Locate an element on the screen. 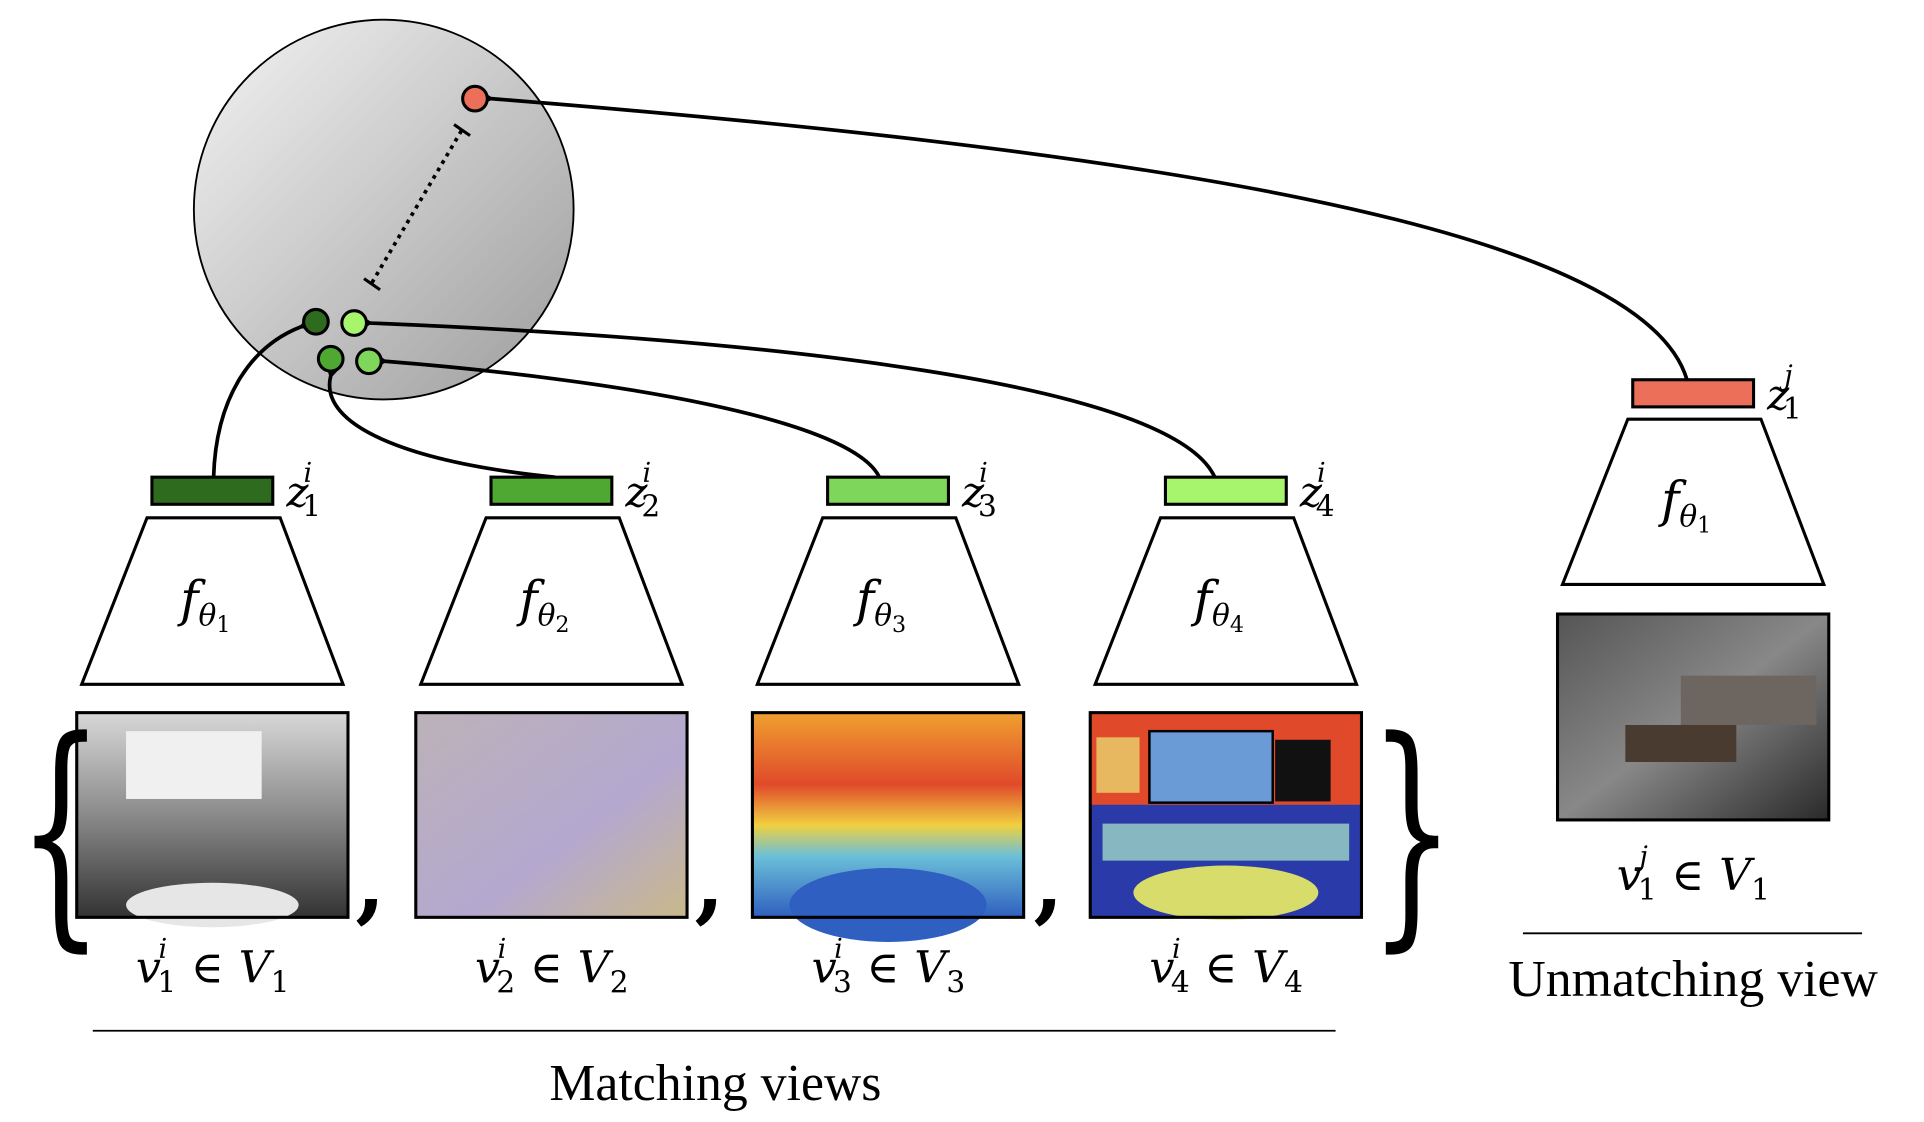  view-label-4: vi 4 ∈ V4 is located at coordinates (1226, 967).